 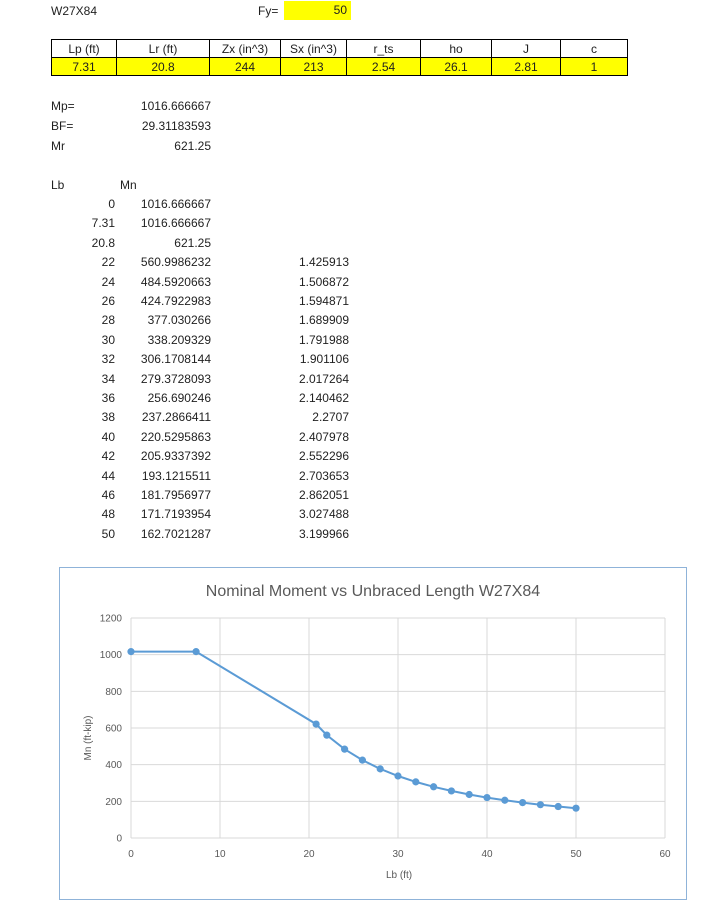 What do you see at coordinates (179, 320) in the screenshot?
I see `table-cell-mn: 377.030266` at bounding box center [179, 320].